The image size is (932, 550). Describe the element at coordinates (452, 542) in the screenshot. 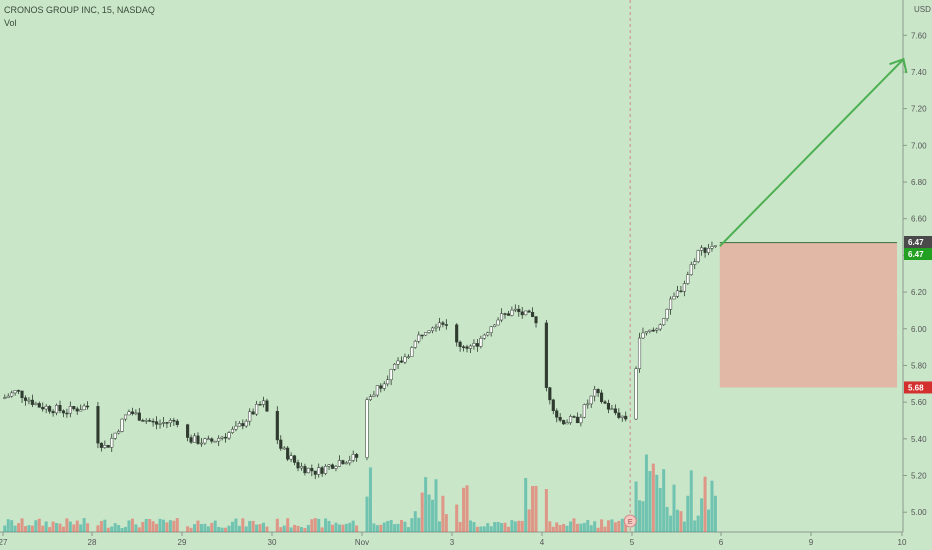

I see `x-tick-label: 3` at that location.